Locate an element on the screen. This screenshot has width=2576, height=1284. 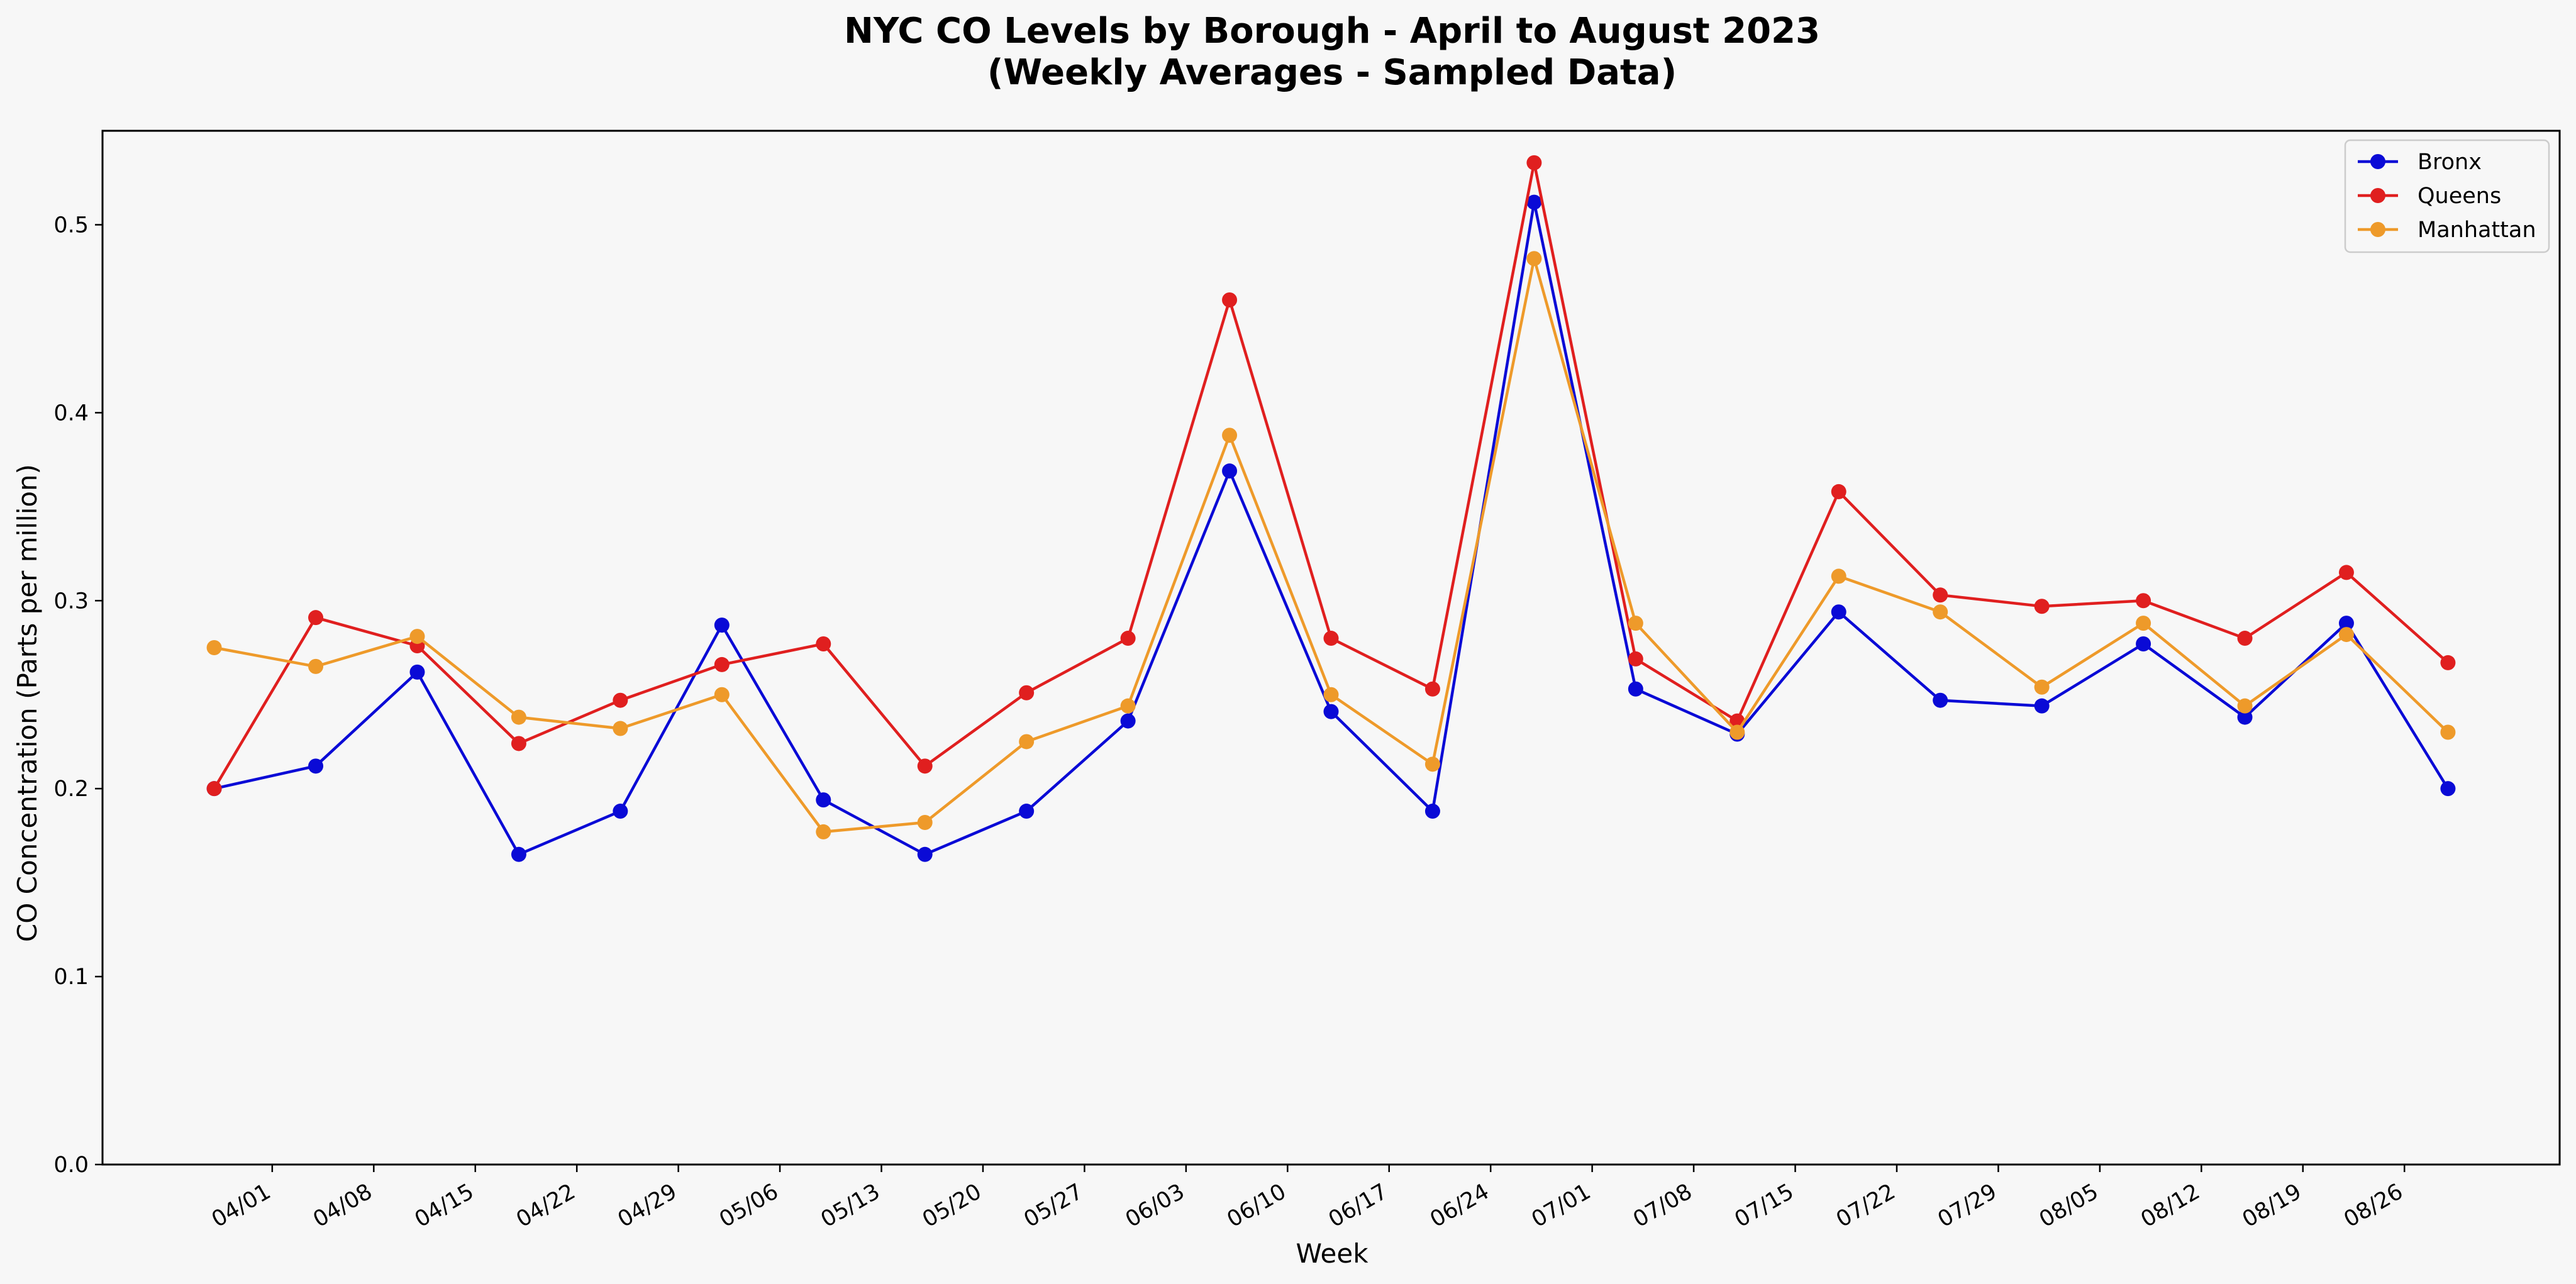
legend: Bronx Queens Manhattan is located at coordinates (2447, 196).